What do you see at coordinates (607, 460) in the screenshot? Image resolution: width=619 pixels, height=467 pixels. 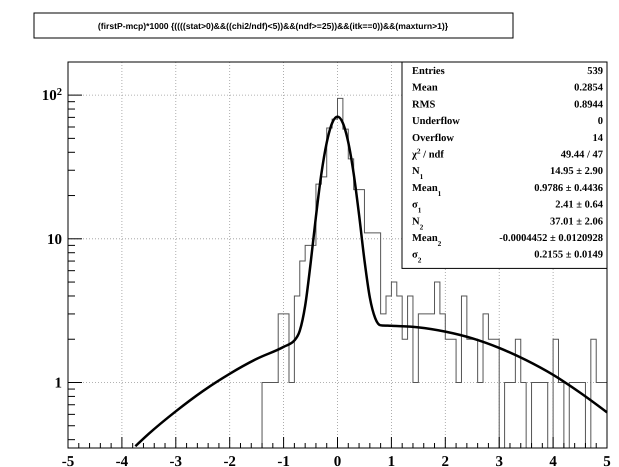 I see `x-tick-label: 5` at bounding box center [607, 460].